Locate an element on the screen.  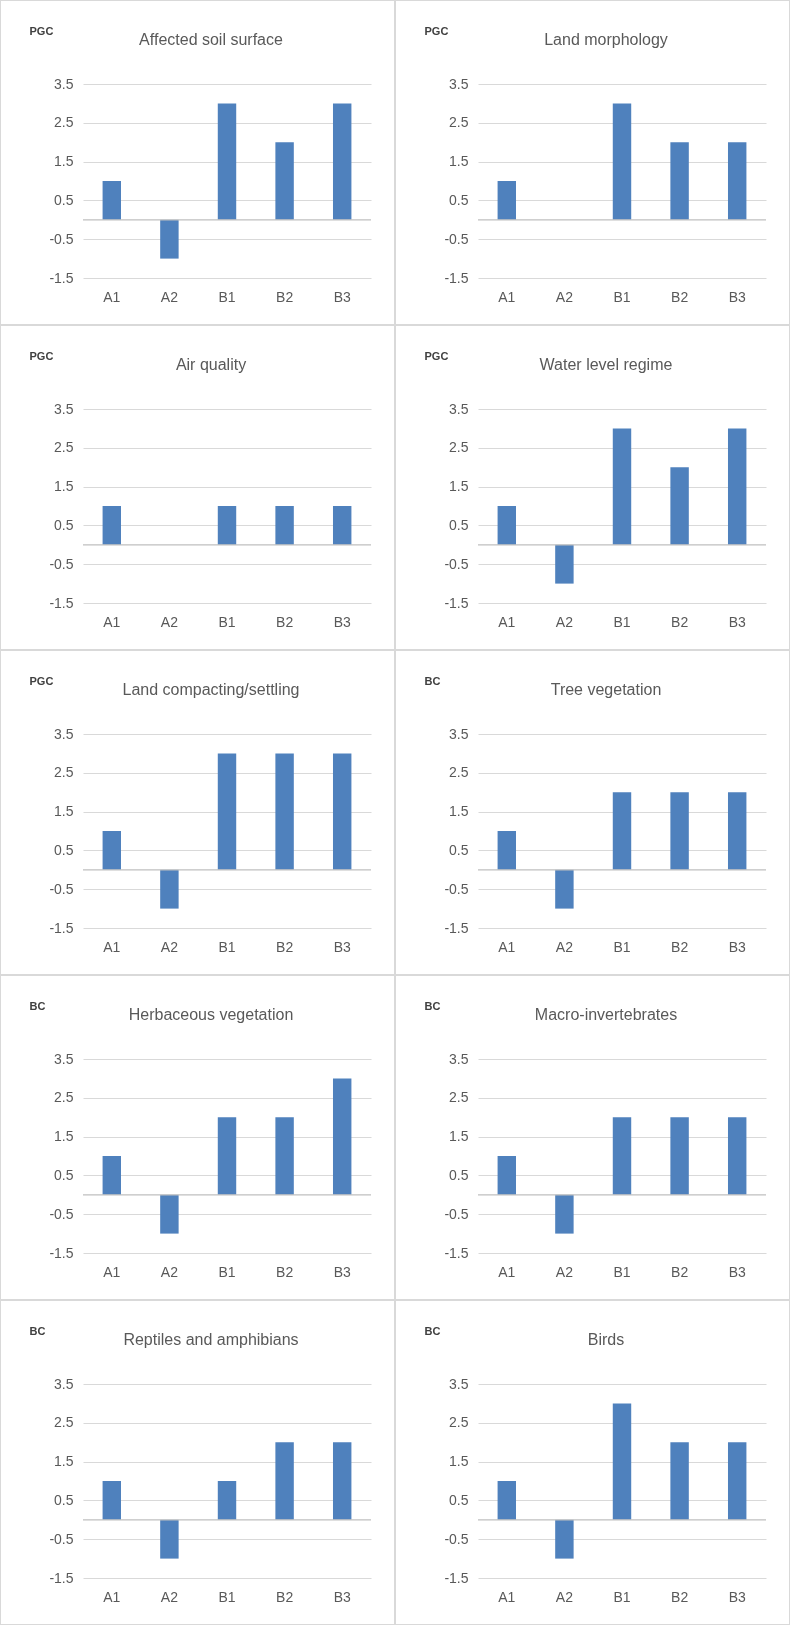
chart-title: Affected soil surface is located at coordinates (211, 39).